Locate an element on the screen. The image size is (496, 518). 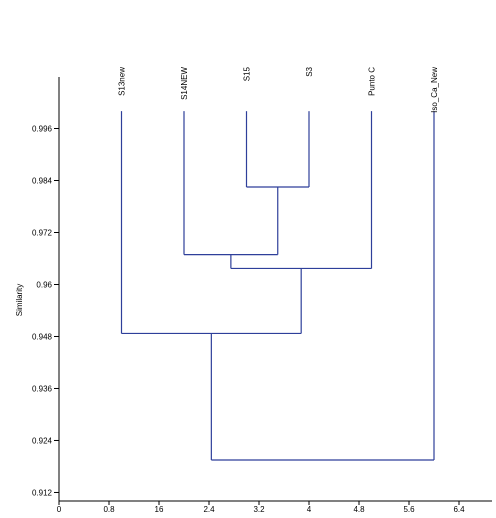
x-tick-label: 16 is located at coordinates (159, 509).